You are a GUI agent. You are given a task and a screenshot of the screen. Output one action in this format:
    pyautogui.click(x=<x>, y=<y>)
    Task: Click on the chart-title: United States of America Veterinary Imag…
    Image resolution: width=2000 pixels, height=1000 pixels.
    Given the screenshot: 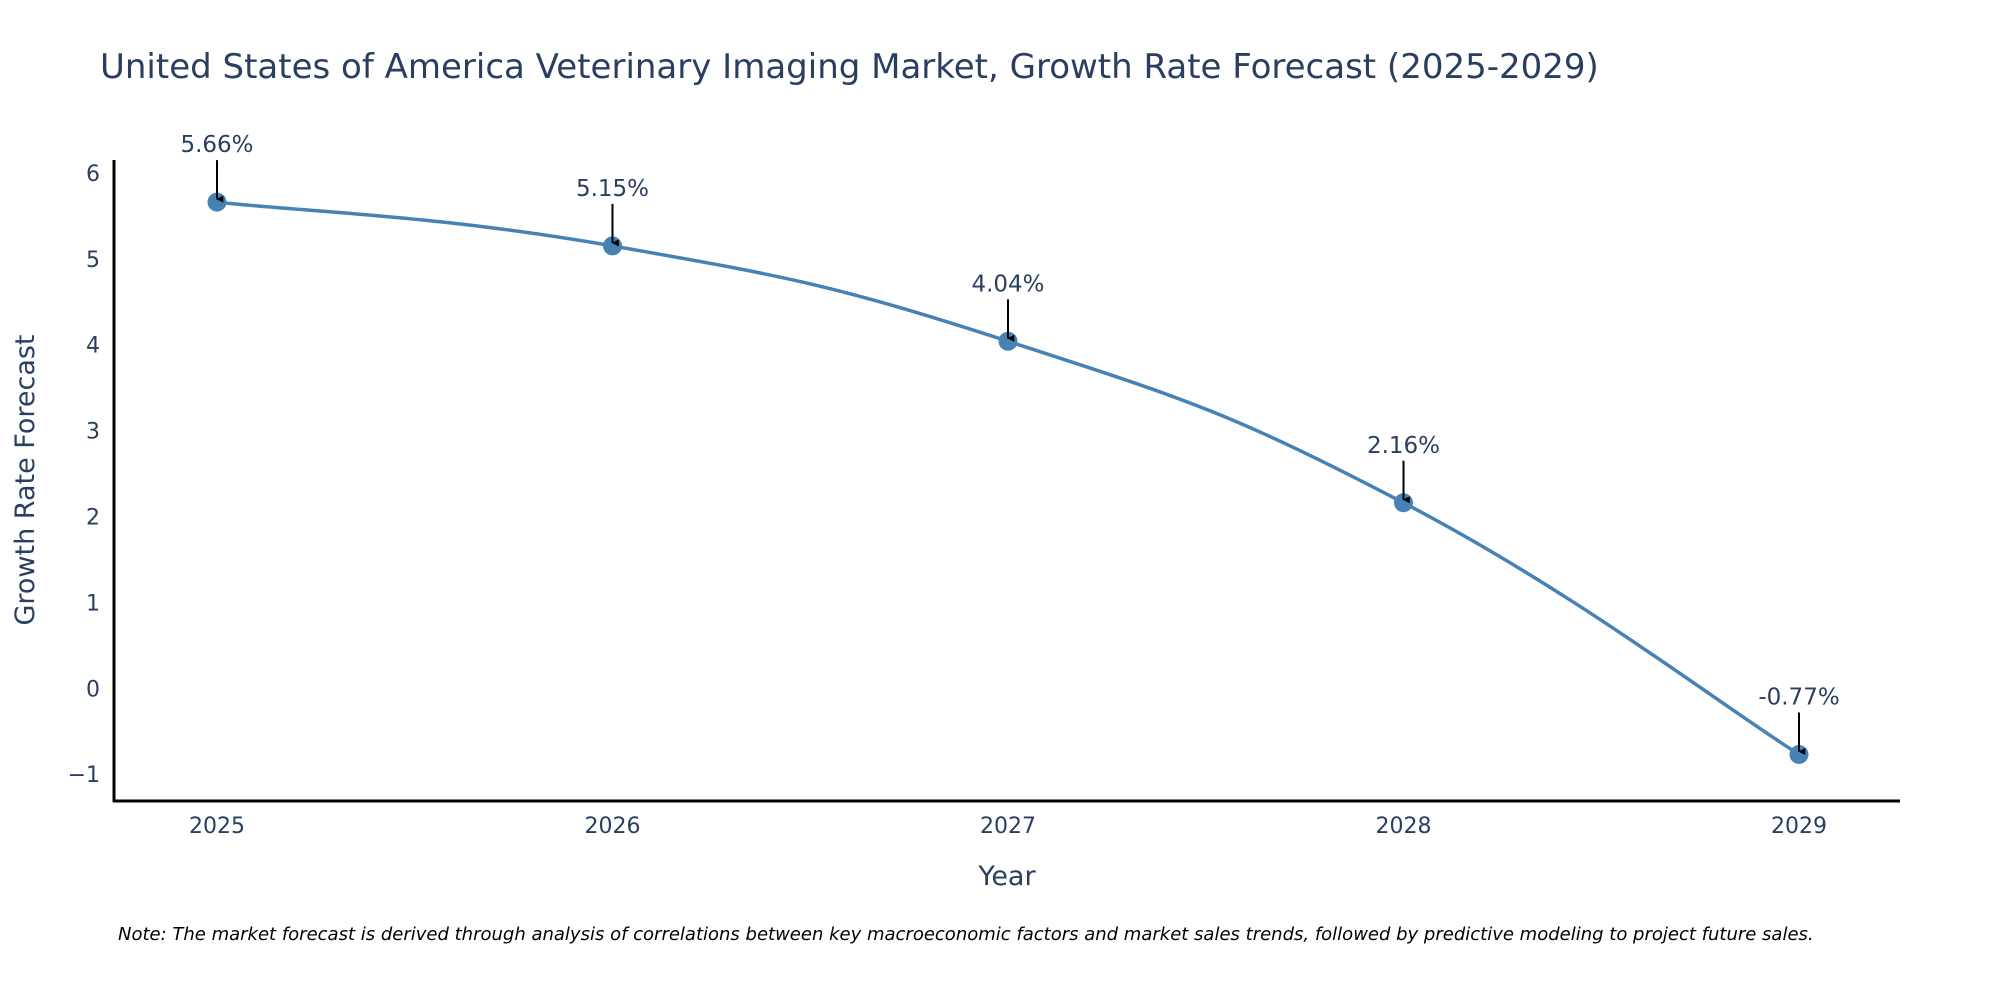 What is the action you would take?
    pyautogui.click(x=849, y=67)
    